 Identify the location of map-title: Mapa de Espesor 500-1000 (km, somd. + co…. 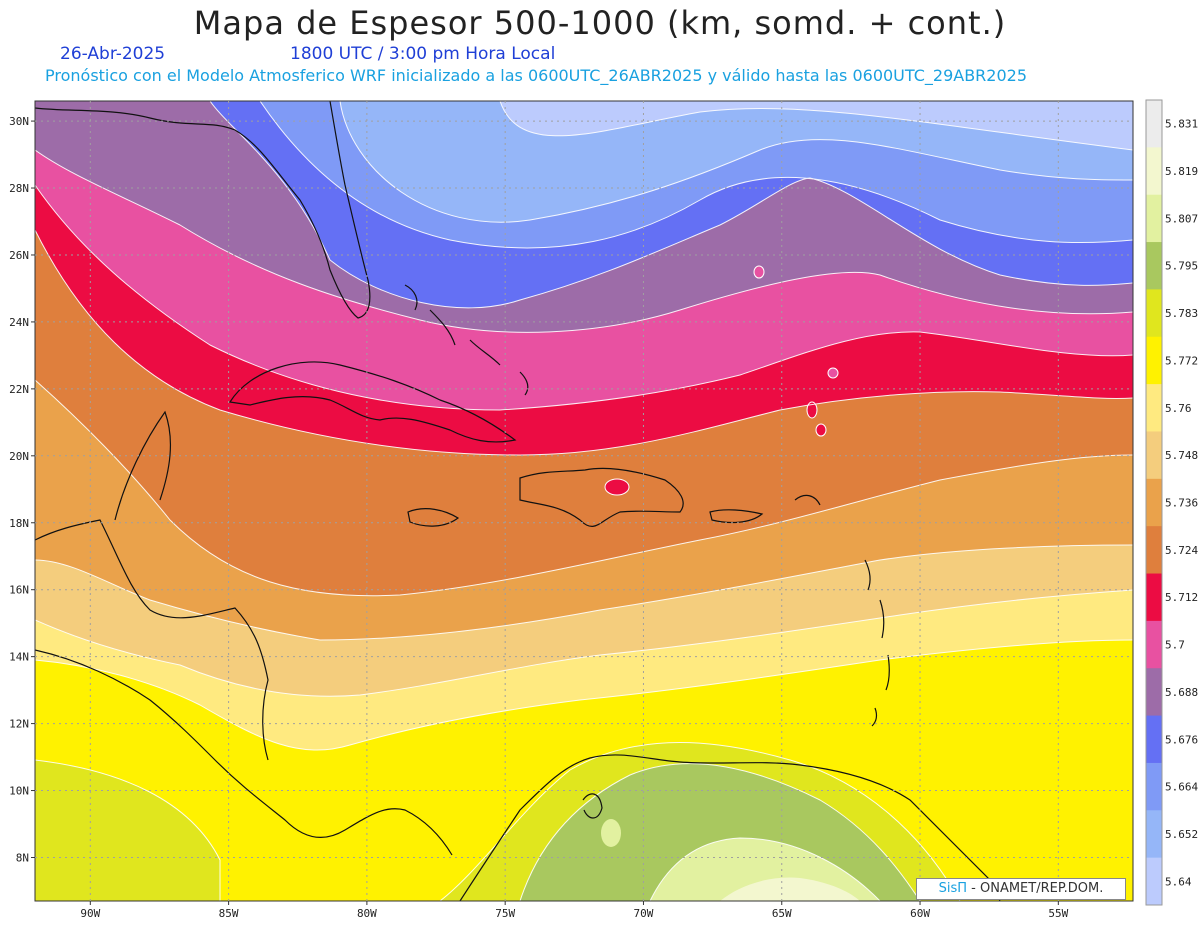
(600, 23).